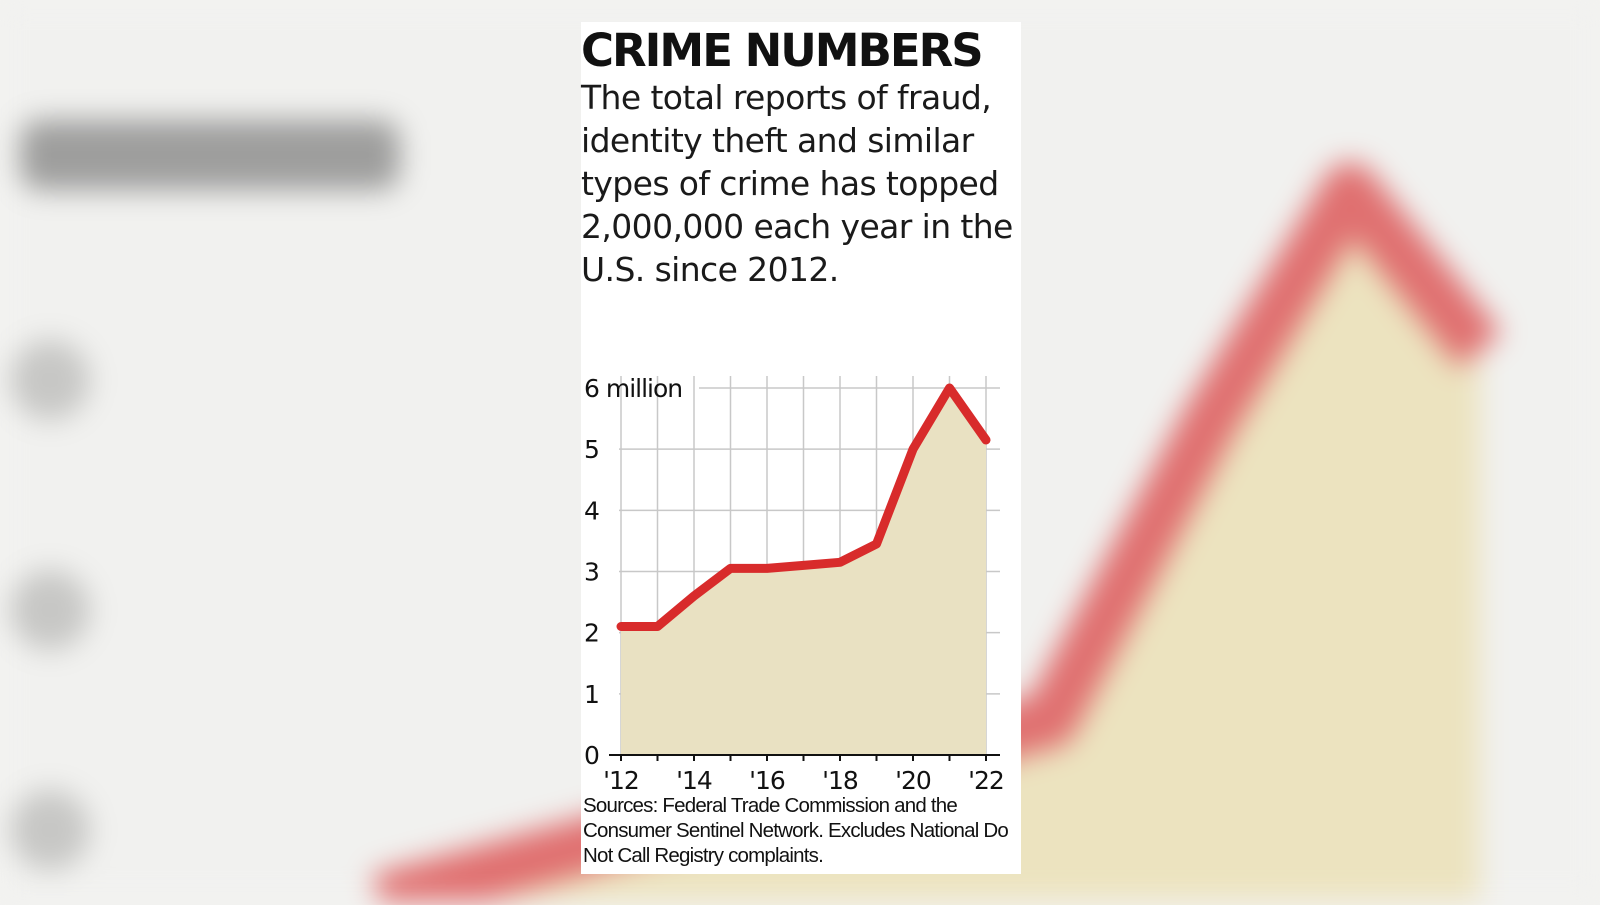 This screenshot has width=1600, height=905. What do you see at coordinates (804, 779) in the screenshot?
I see `x-tick-labels: '12 '14 '16 '18 '20 '22` at bounding box center [804, 779].